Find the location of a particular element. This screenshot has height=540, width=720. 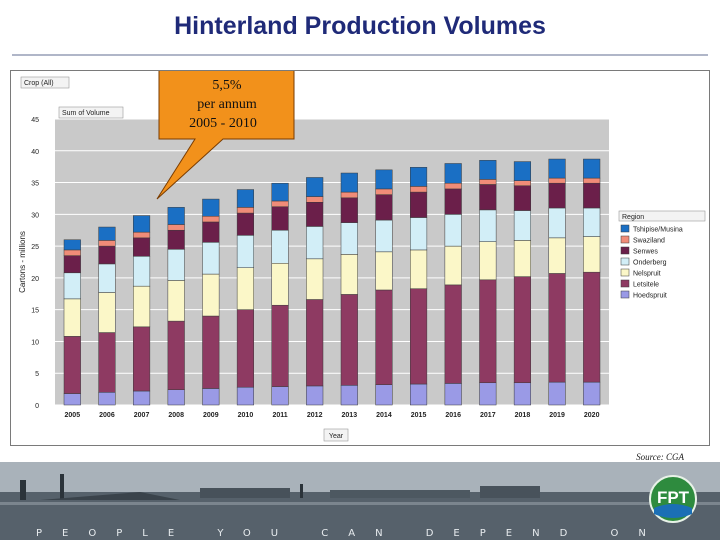

logo-text: FPT is located at coordinates (673, 497).